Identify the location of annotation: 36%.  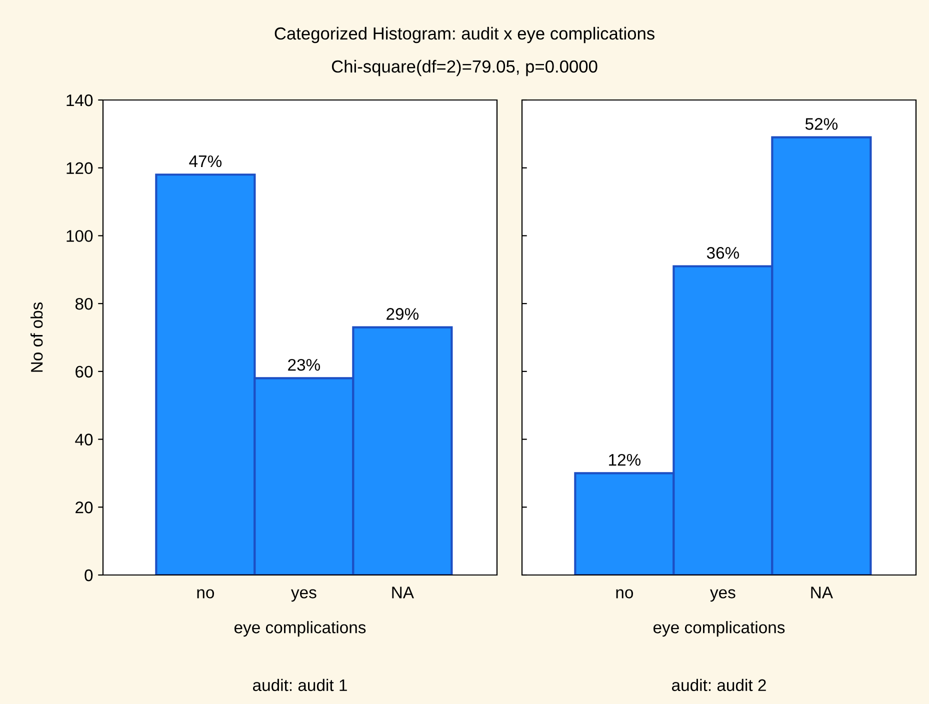
(723, 252).